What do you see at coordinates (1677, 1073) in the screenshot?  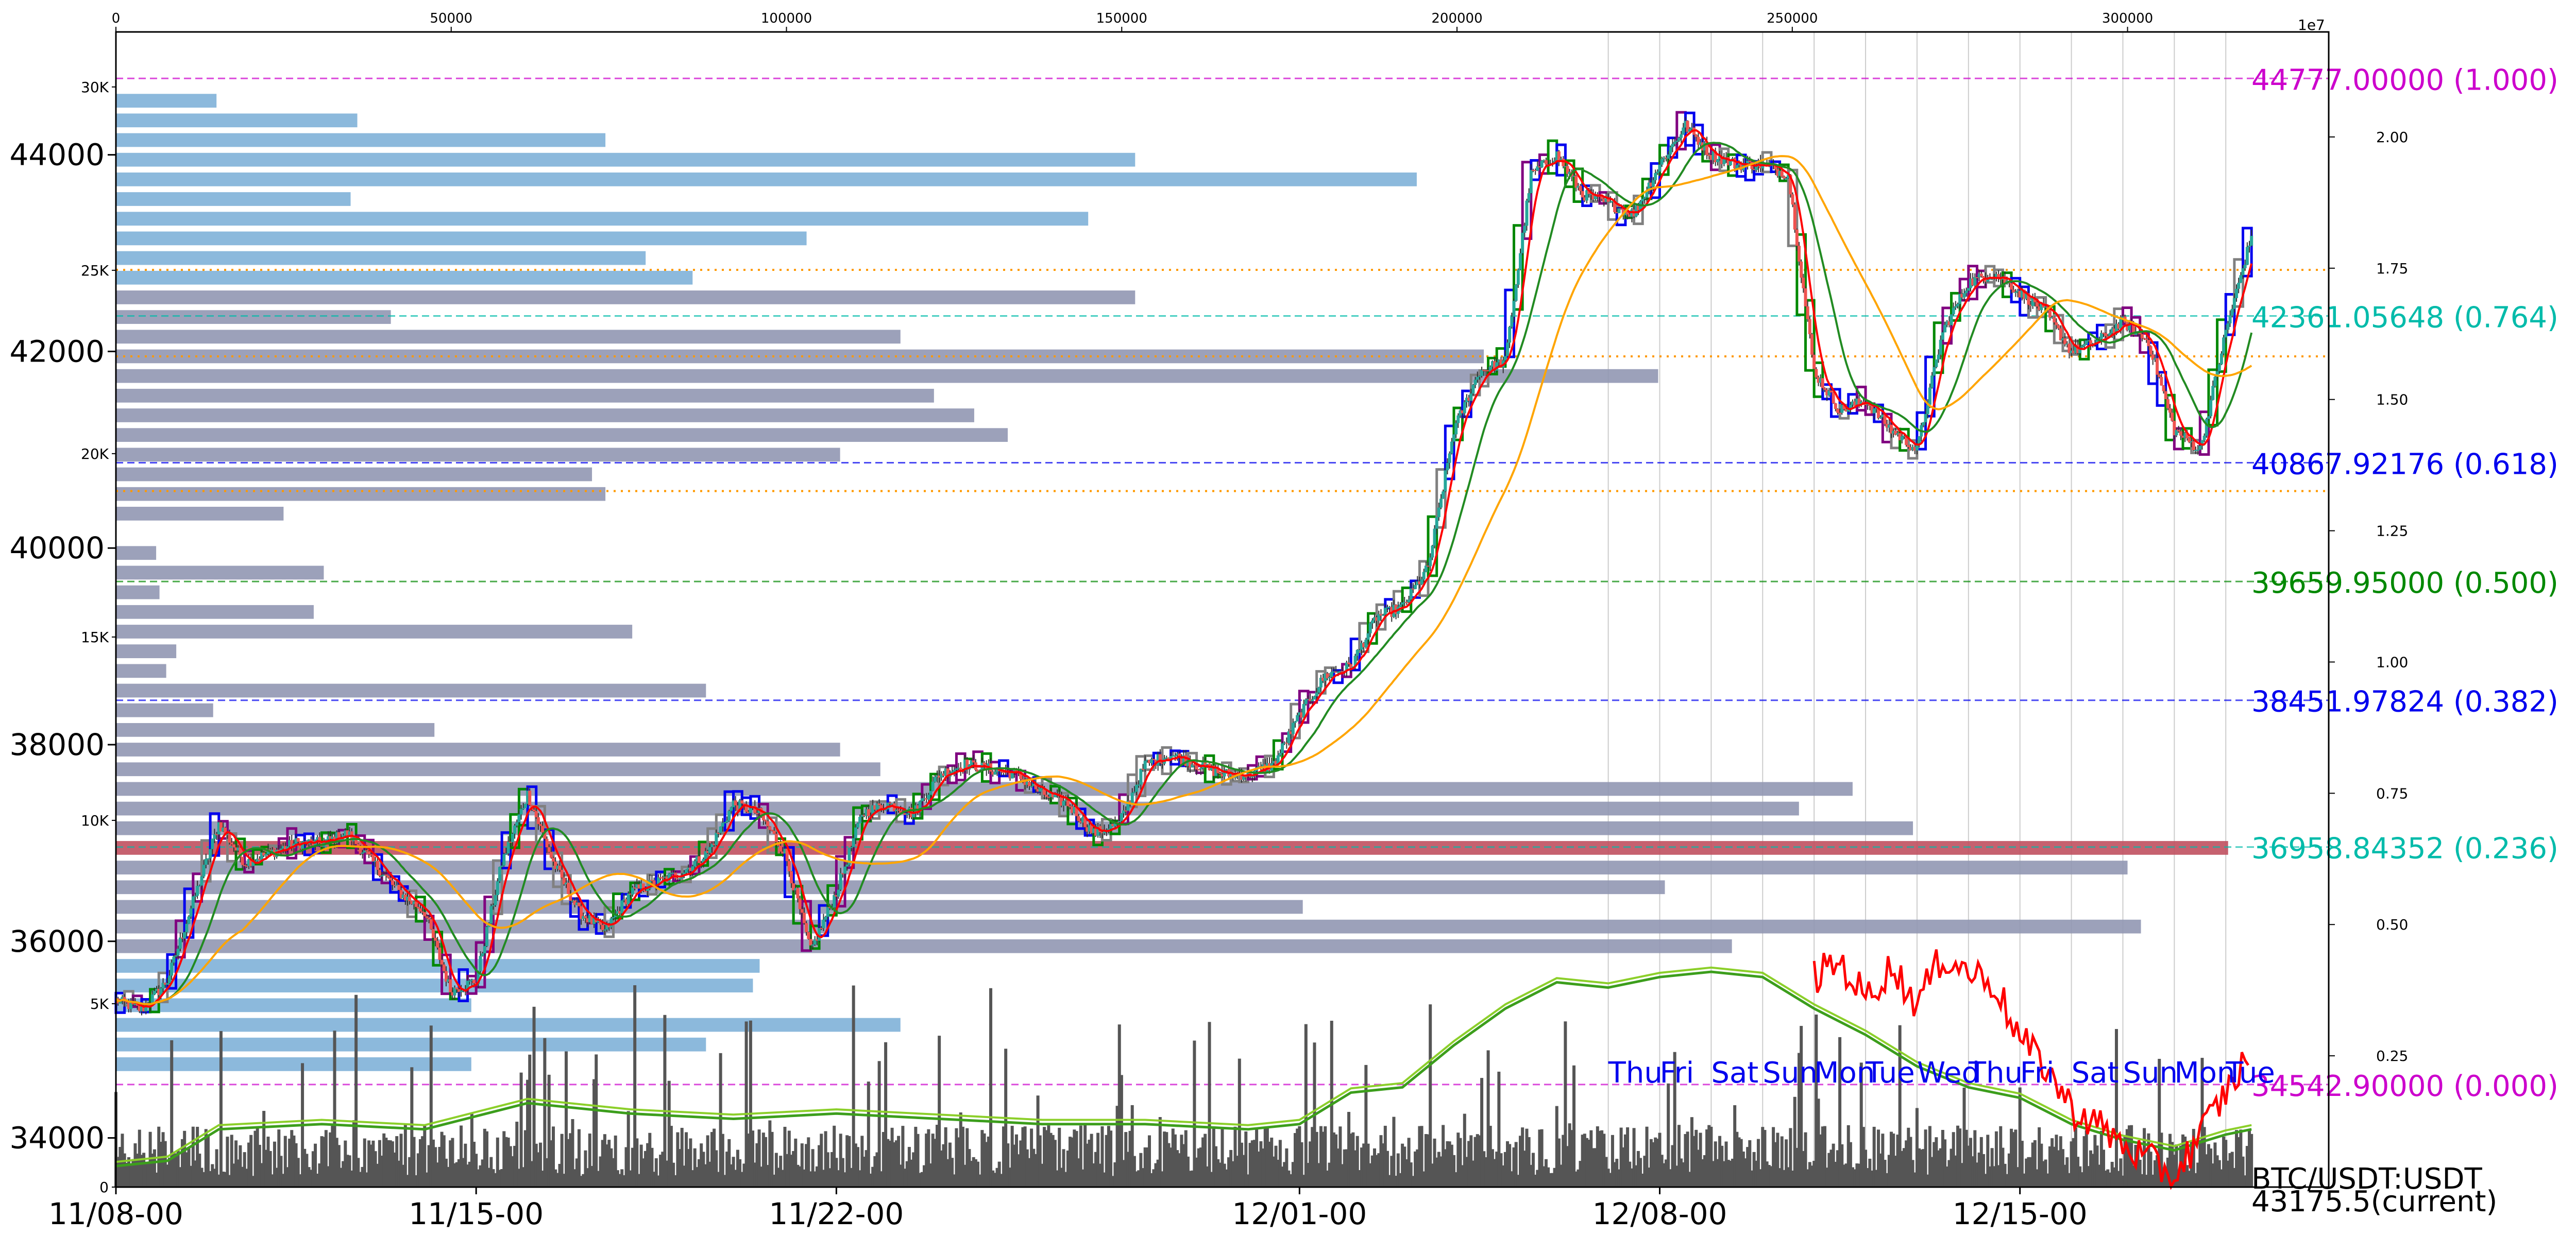 I see `day-of-week-label: Fri` at bounding box center [1677, 1073].